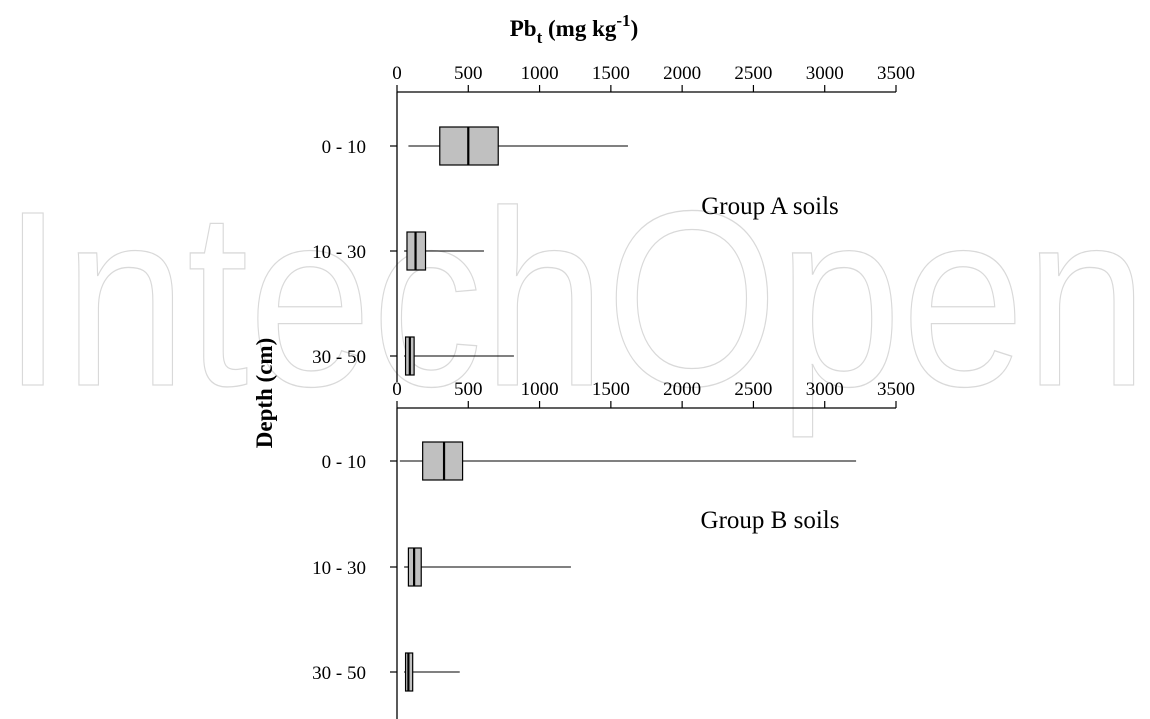 This screenshot has width=1150, height=719. What do you see at coordinates (770, 520) in the screenshot?
I see `panel-title: Group B soils` at bounding box center [770, 520].